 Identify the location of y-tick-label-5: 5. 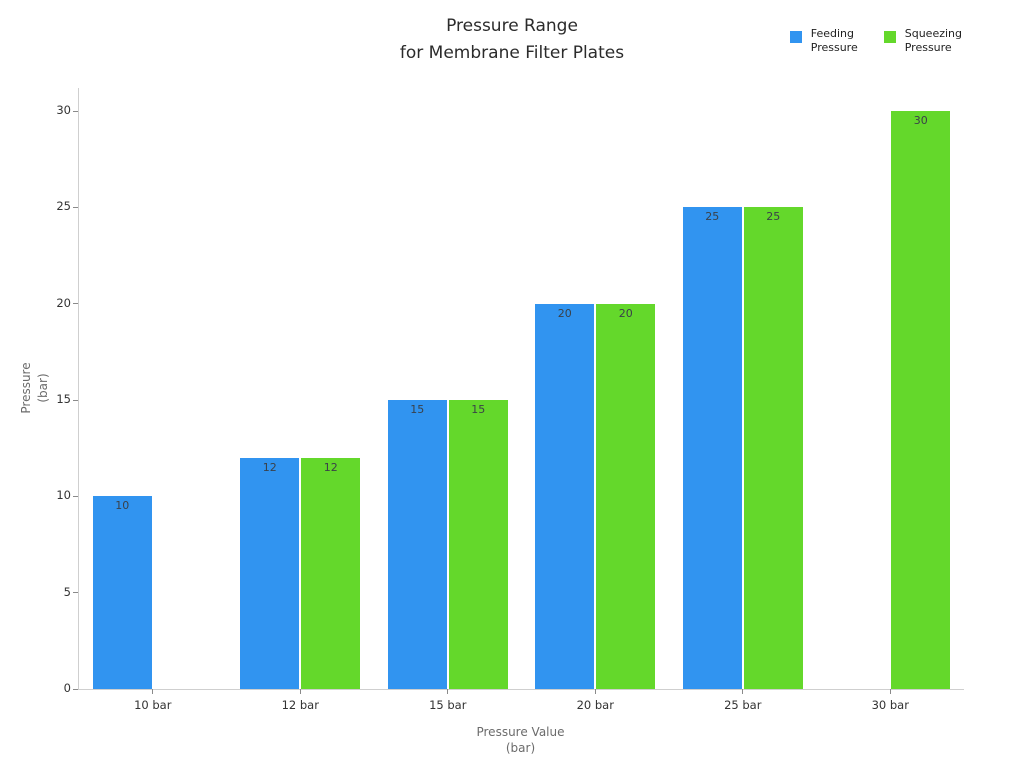
(67, 591).